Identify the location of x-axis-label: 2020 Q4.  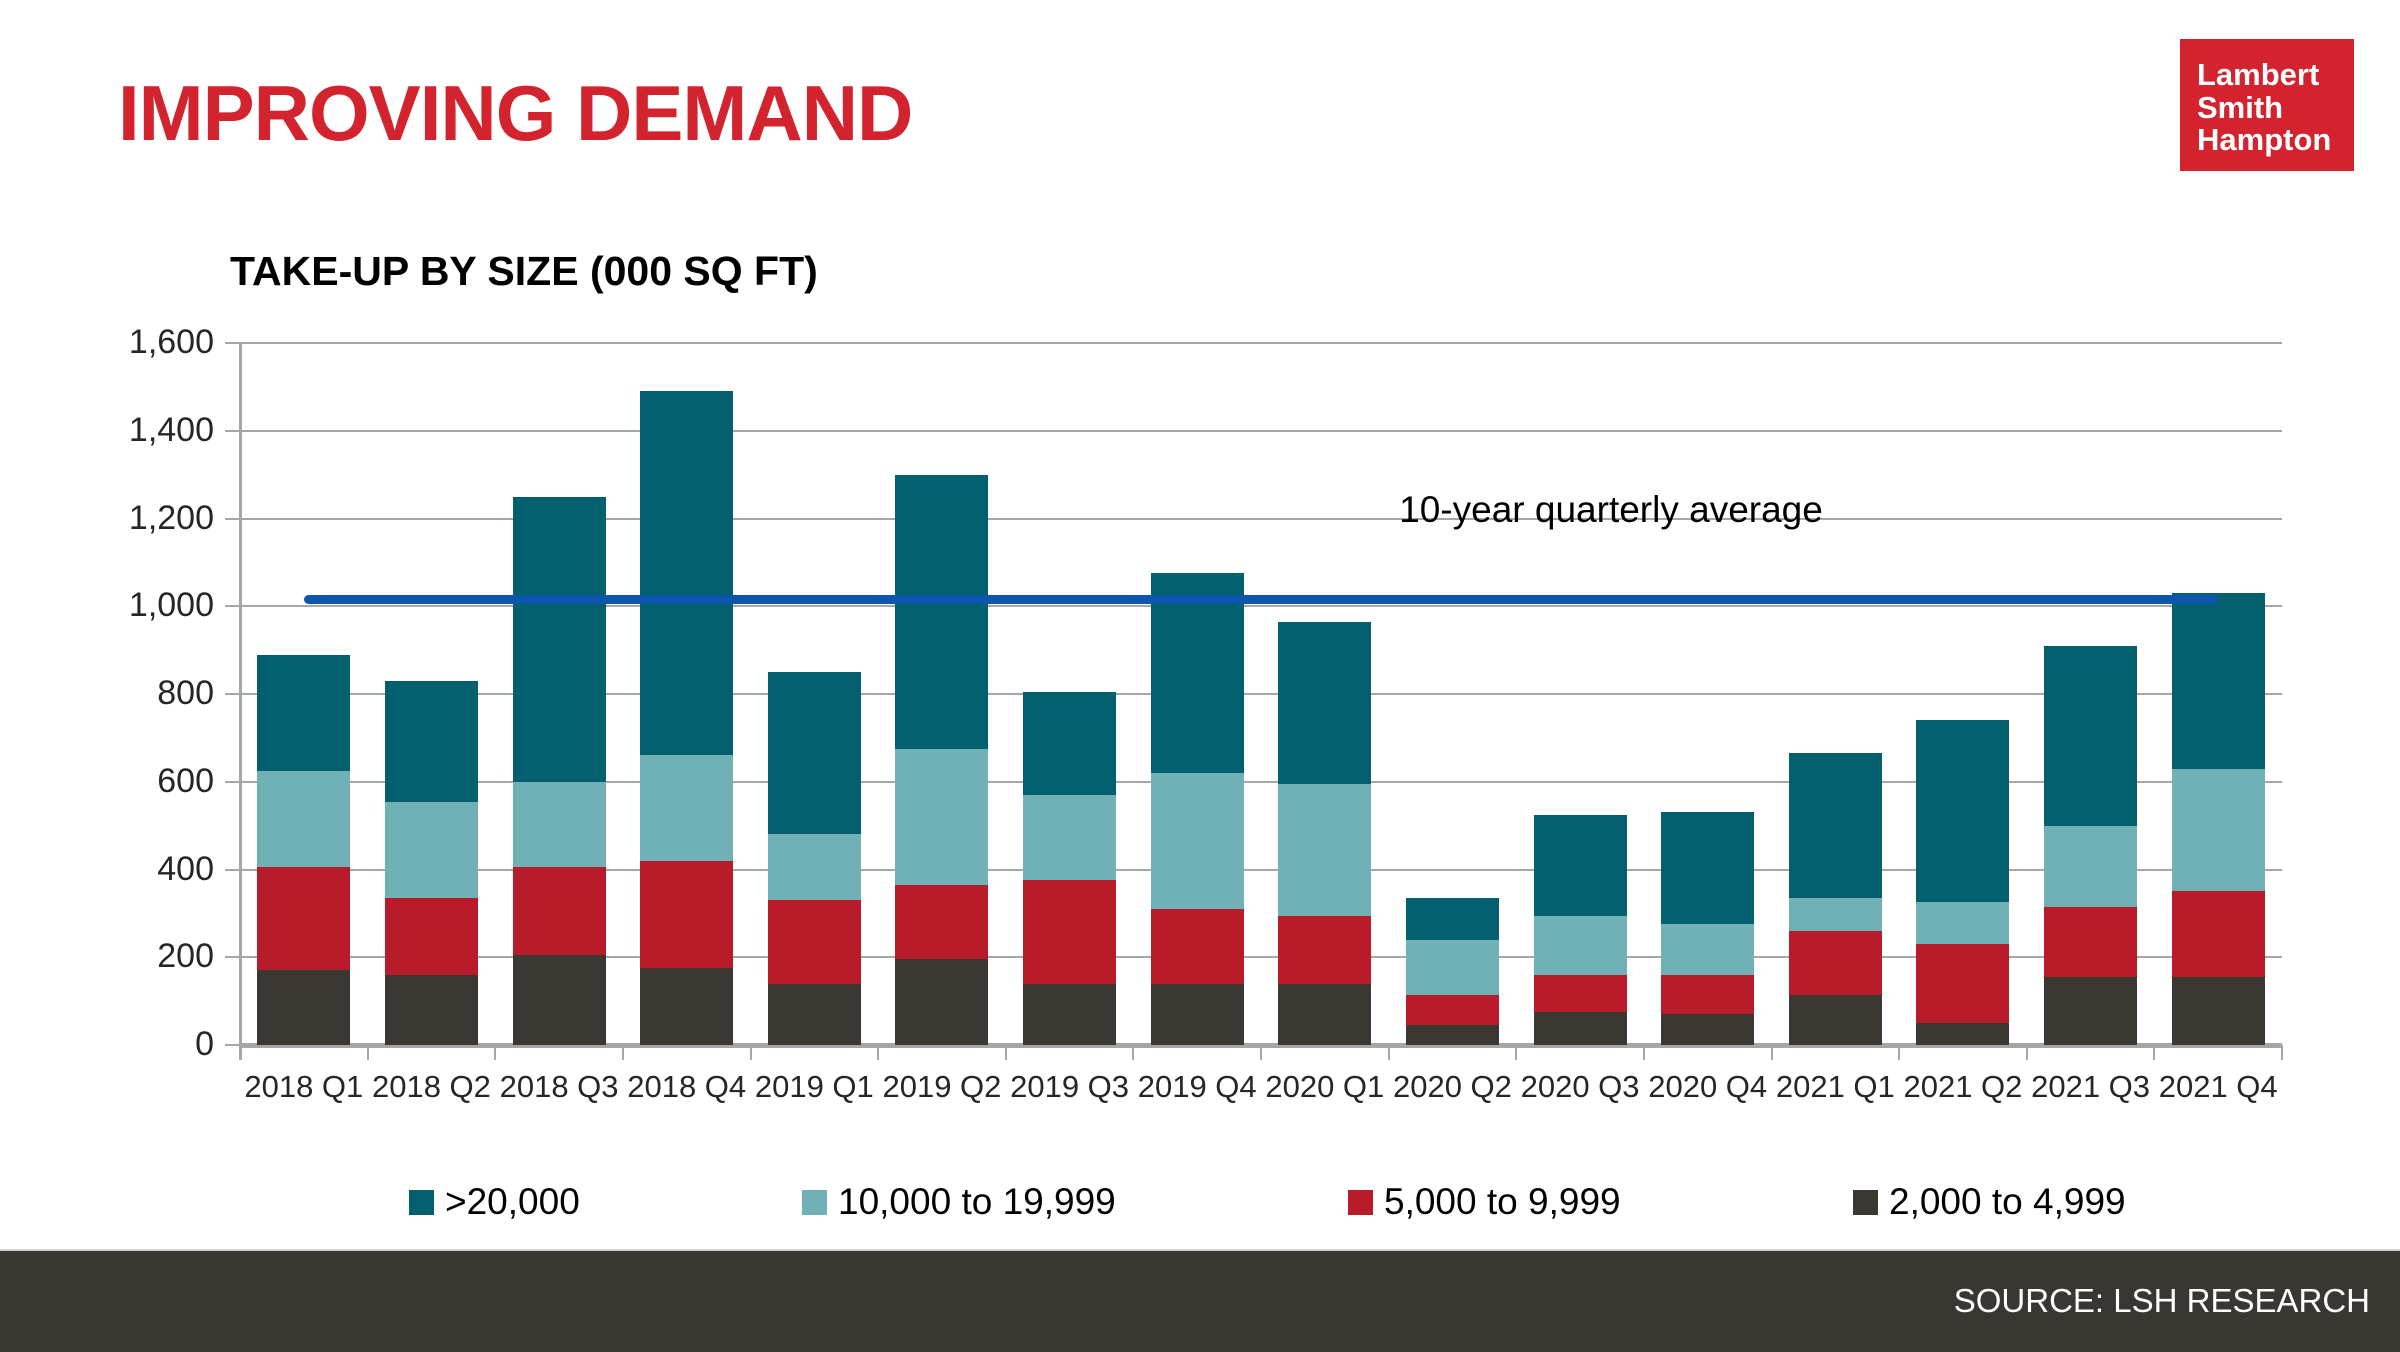
(1708, 1086).